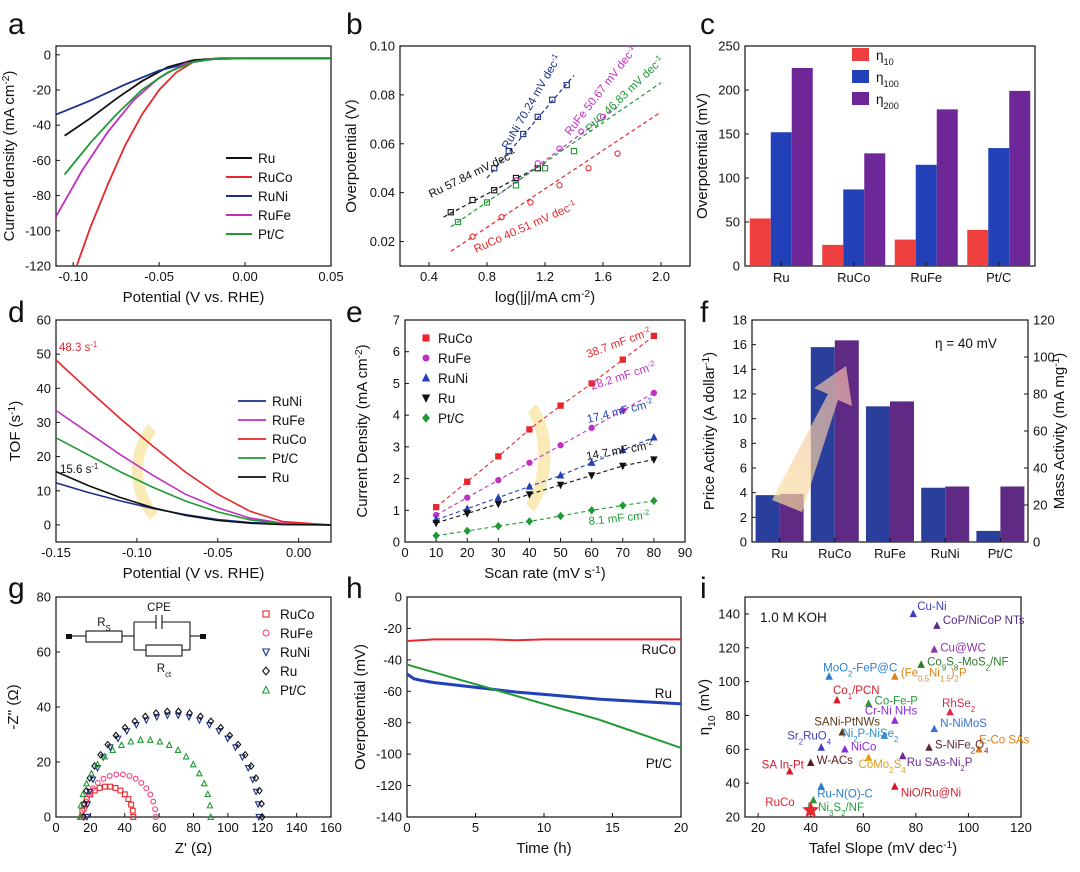 Image resolution: width=1080 pixels, height=872 pixels. Describe the element at coordinates (69, 636) in the screenshot. I see `circuit-terminal` at that location.